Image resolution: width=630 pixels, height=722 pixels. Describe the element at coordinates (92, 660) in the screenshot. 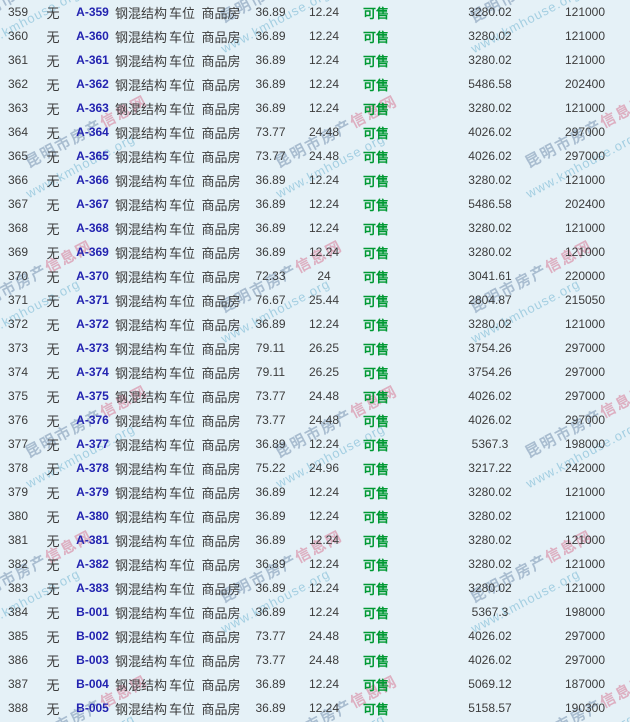

I see `unit-link: B-003` at that location.